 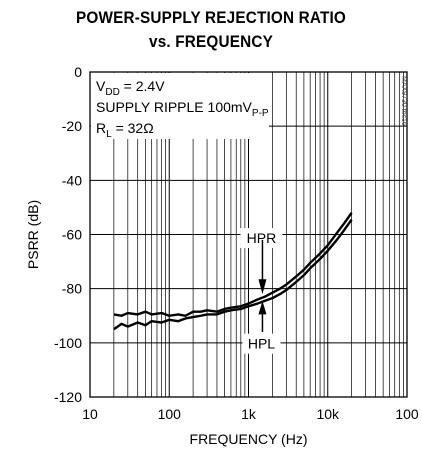 I want to click on y-tick-label: -120, so click(x=68, y=397).